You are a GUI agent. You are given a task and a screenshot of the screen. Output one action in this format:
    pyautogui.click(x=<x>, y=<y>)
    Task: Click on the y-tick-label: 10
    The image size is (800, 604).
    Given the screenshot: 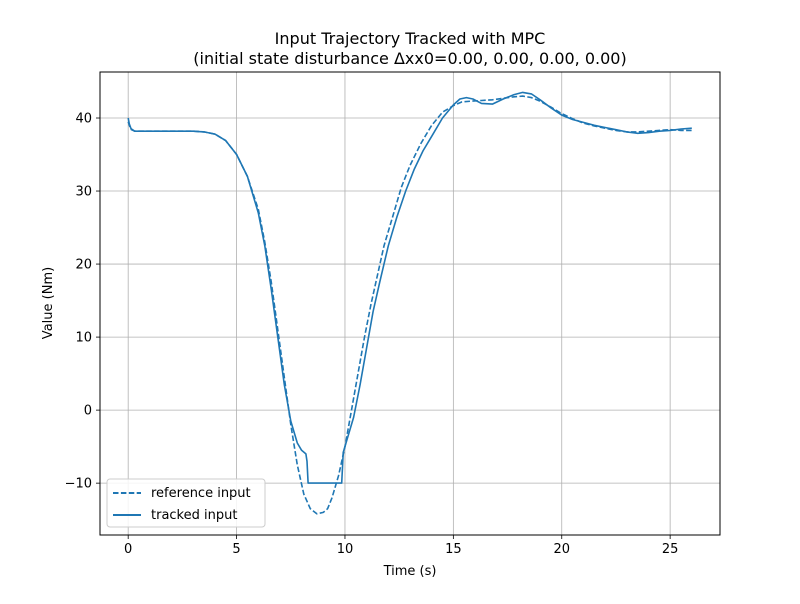 What is the action you would take?
    pyautogui.click(x=83, y=338)
    